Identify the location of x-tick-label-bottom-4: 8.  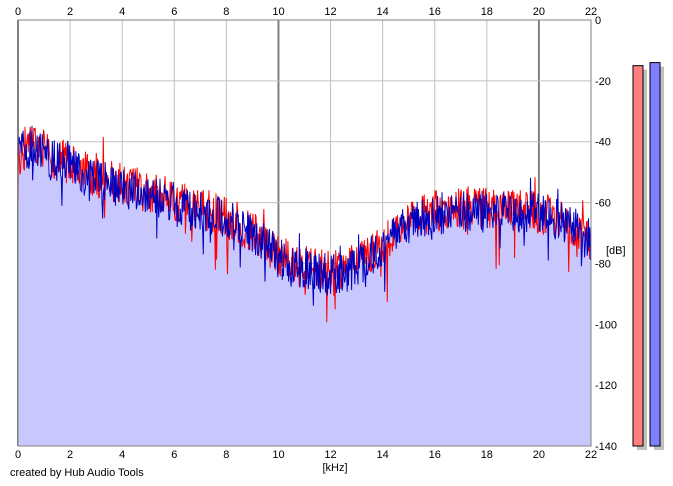
(226, 455).